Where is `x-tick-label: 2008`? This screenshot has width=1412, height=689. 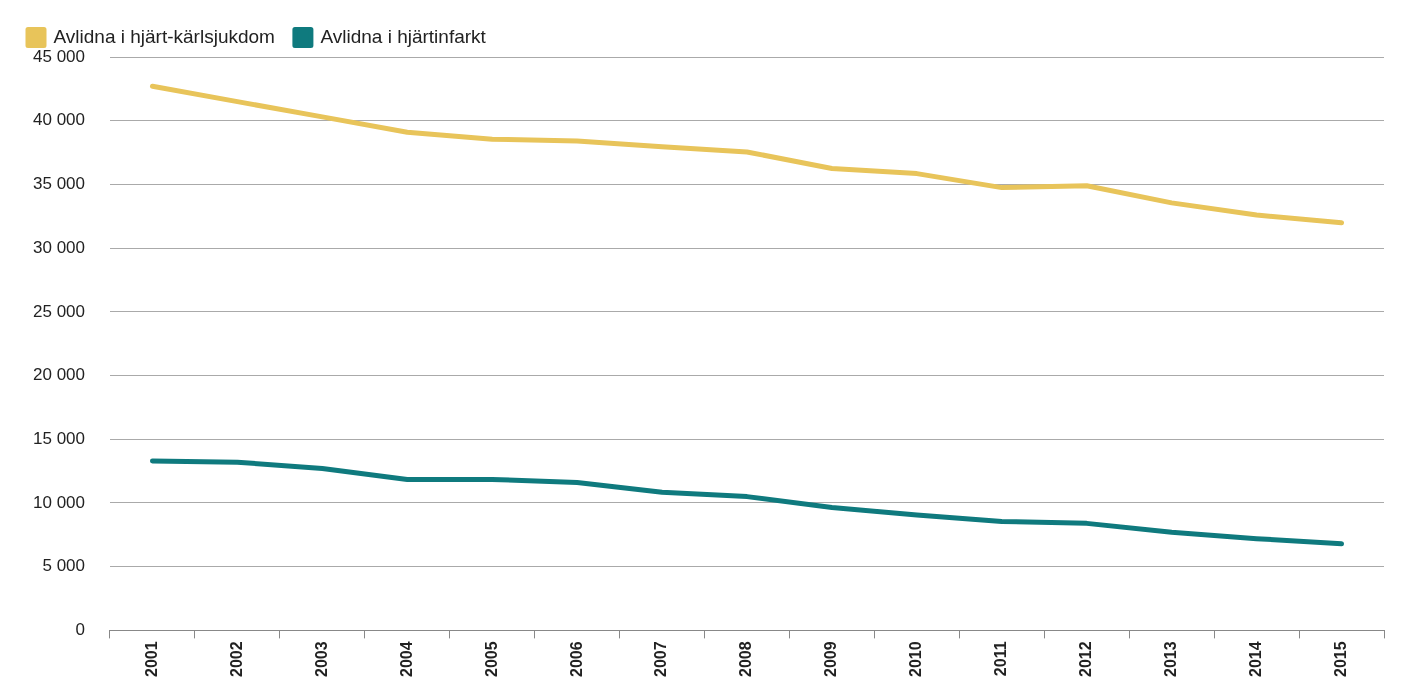
x-tick-label: 2008 is located at coordinates (746, 659).